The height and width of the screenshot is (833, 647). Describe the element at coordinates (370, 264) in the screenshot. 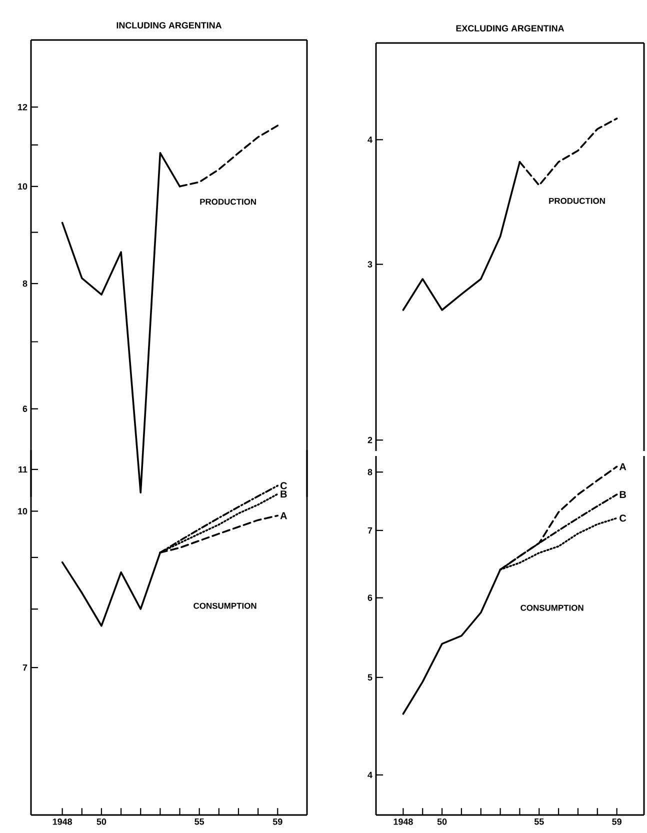

I see `y-tick-label: 3` at that location.